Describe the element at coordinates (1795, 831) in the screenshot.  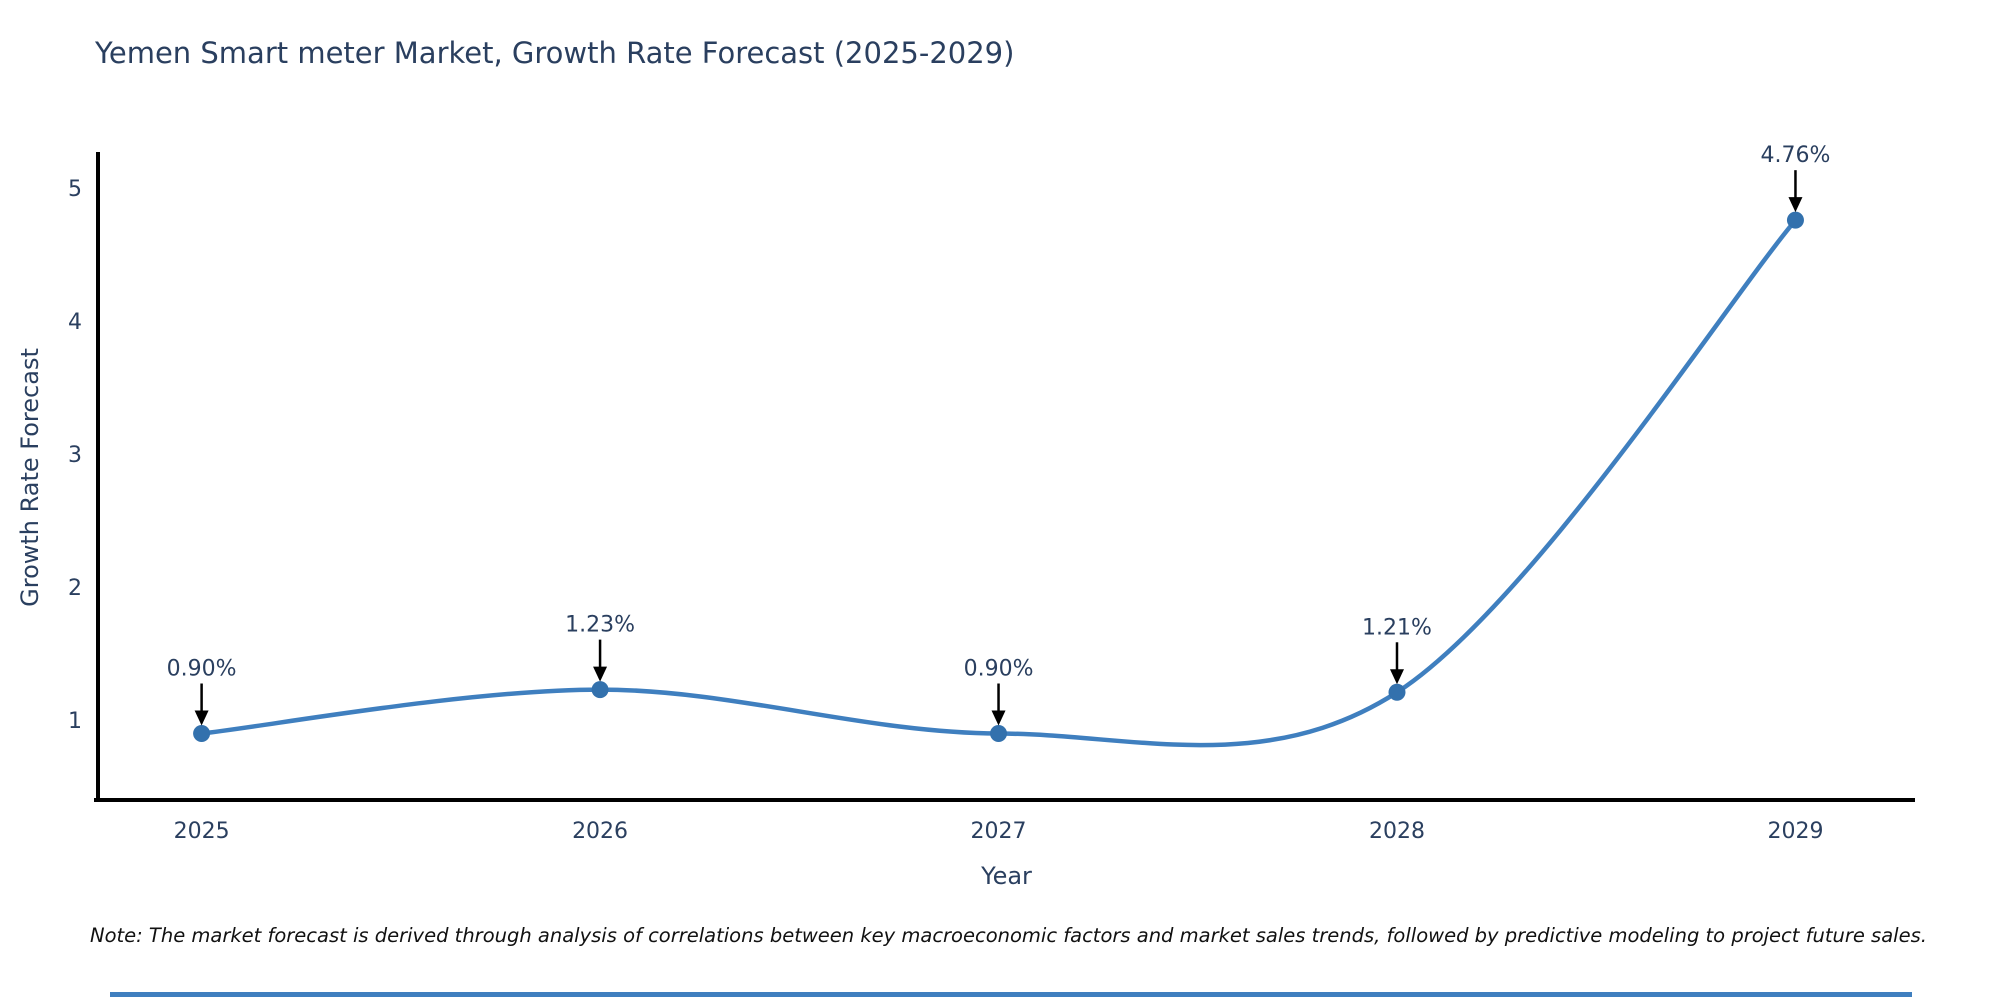
I see `x-tick-label-2029: 2029` at that location.